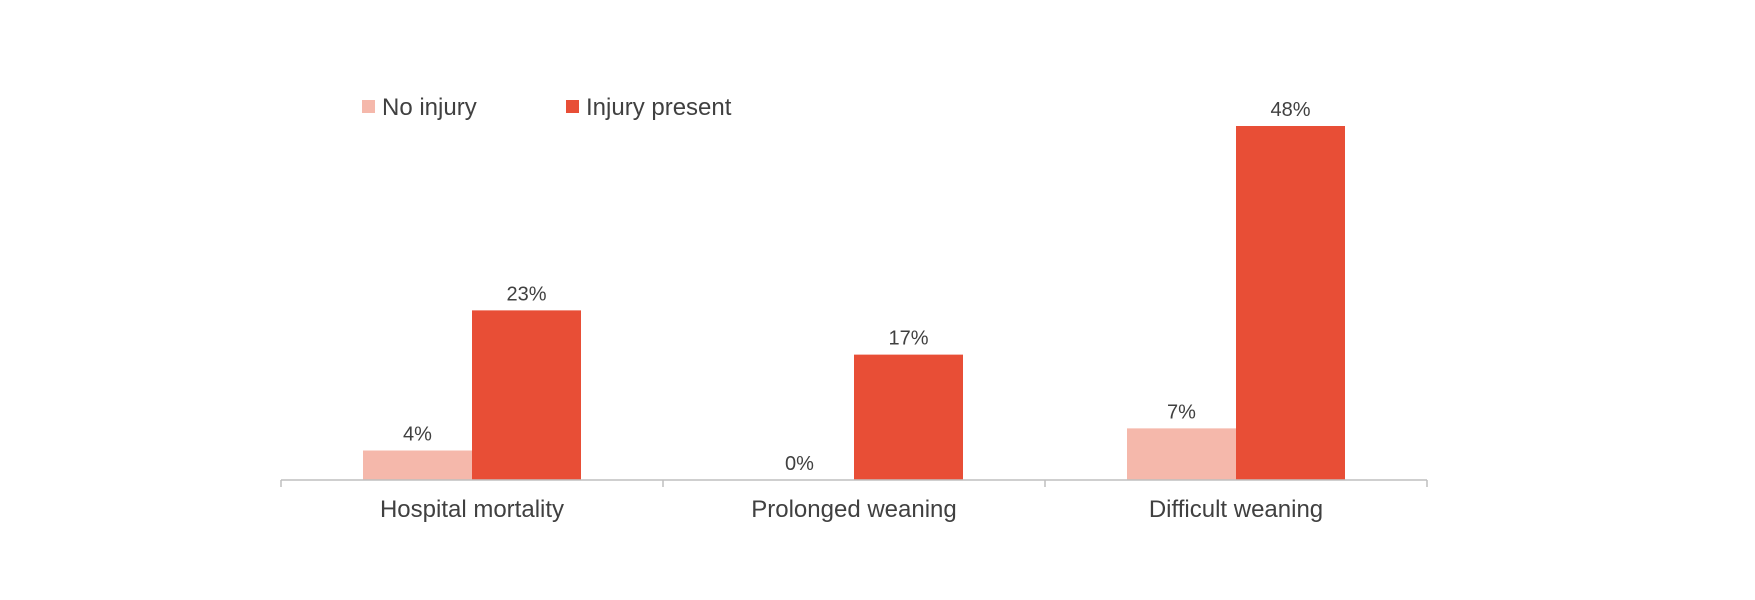 The height and width of the screenshot is (600, 1755). Describe the element at coordinates (1290, 110) in the screenshot. I see `data-label-injury-present-difficult-weaning: 48%` at that location.